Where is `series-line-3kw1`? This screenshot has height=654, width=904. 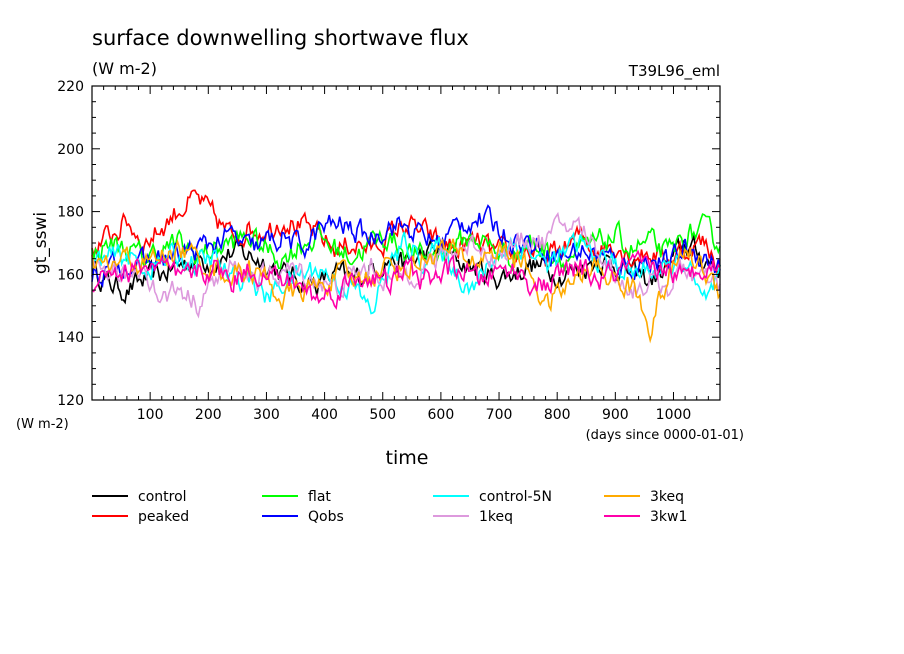 series-line-3kw1 is located at coordinates (406, 280).